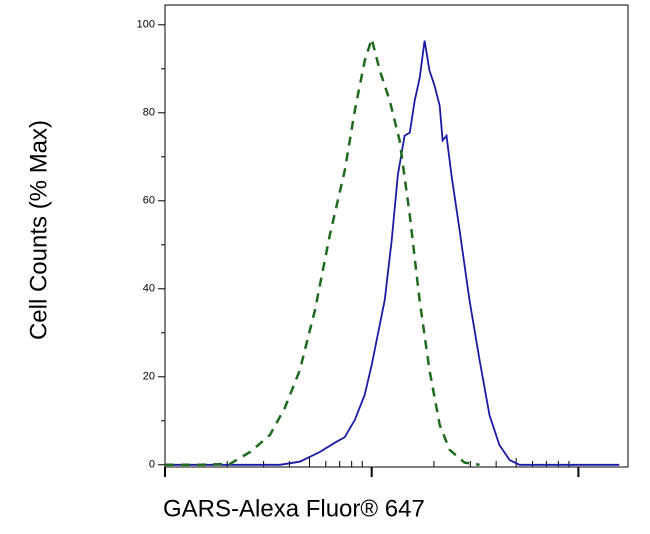 Image resolution: width=650 pixels, height=534 pixels. What do you see at coordinates (149, 289) in the screenshot?
I see `y-tick-label: 40` at bounding box center [149, 289].